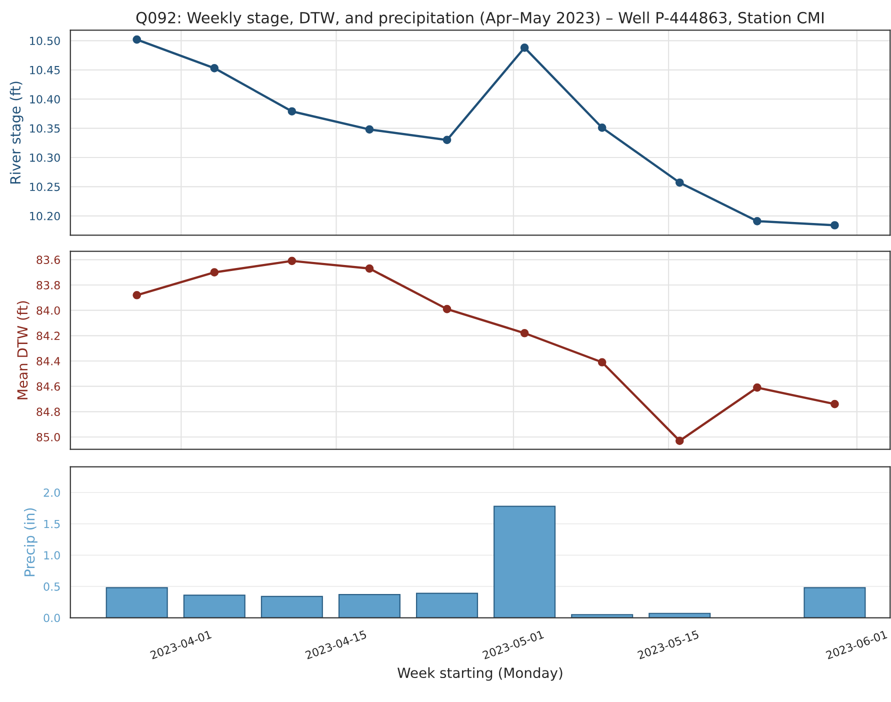 This screenshot has width=891, height=702. Describe the element at coordinates (48, 412) in the screenshot. I see `y-tick-label: 84.8` at that location.